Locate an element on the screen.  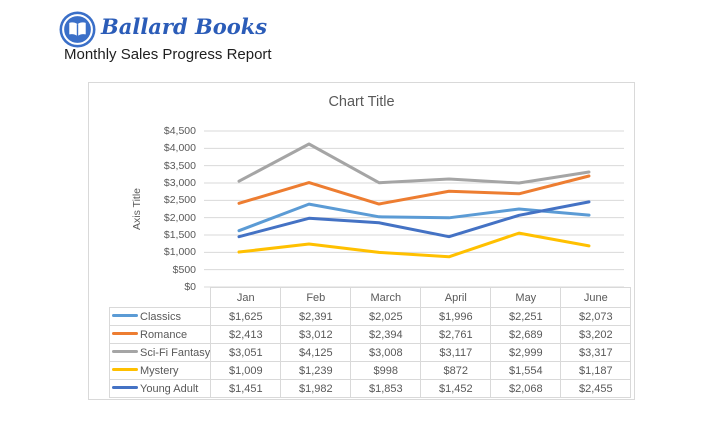
book-logo-icon is located at coordinates (77, 29).